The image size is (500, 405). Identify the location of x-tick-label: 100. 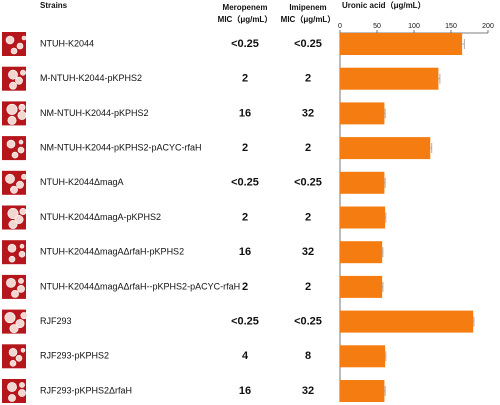
(414, 26).